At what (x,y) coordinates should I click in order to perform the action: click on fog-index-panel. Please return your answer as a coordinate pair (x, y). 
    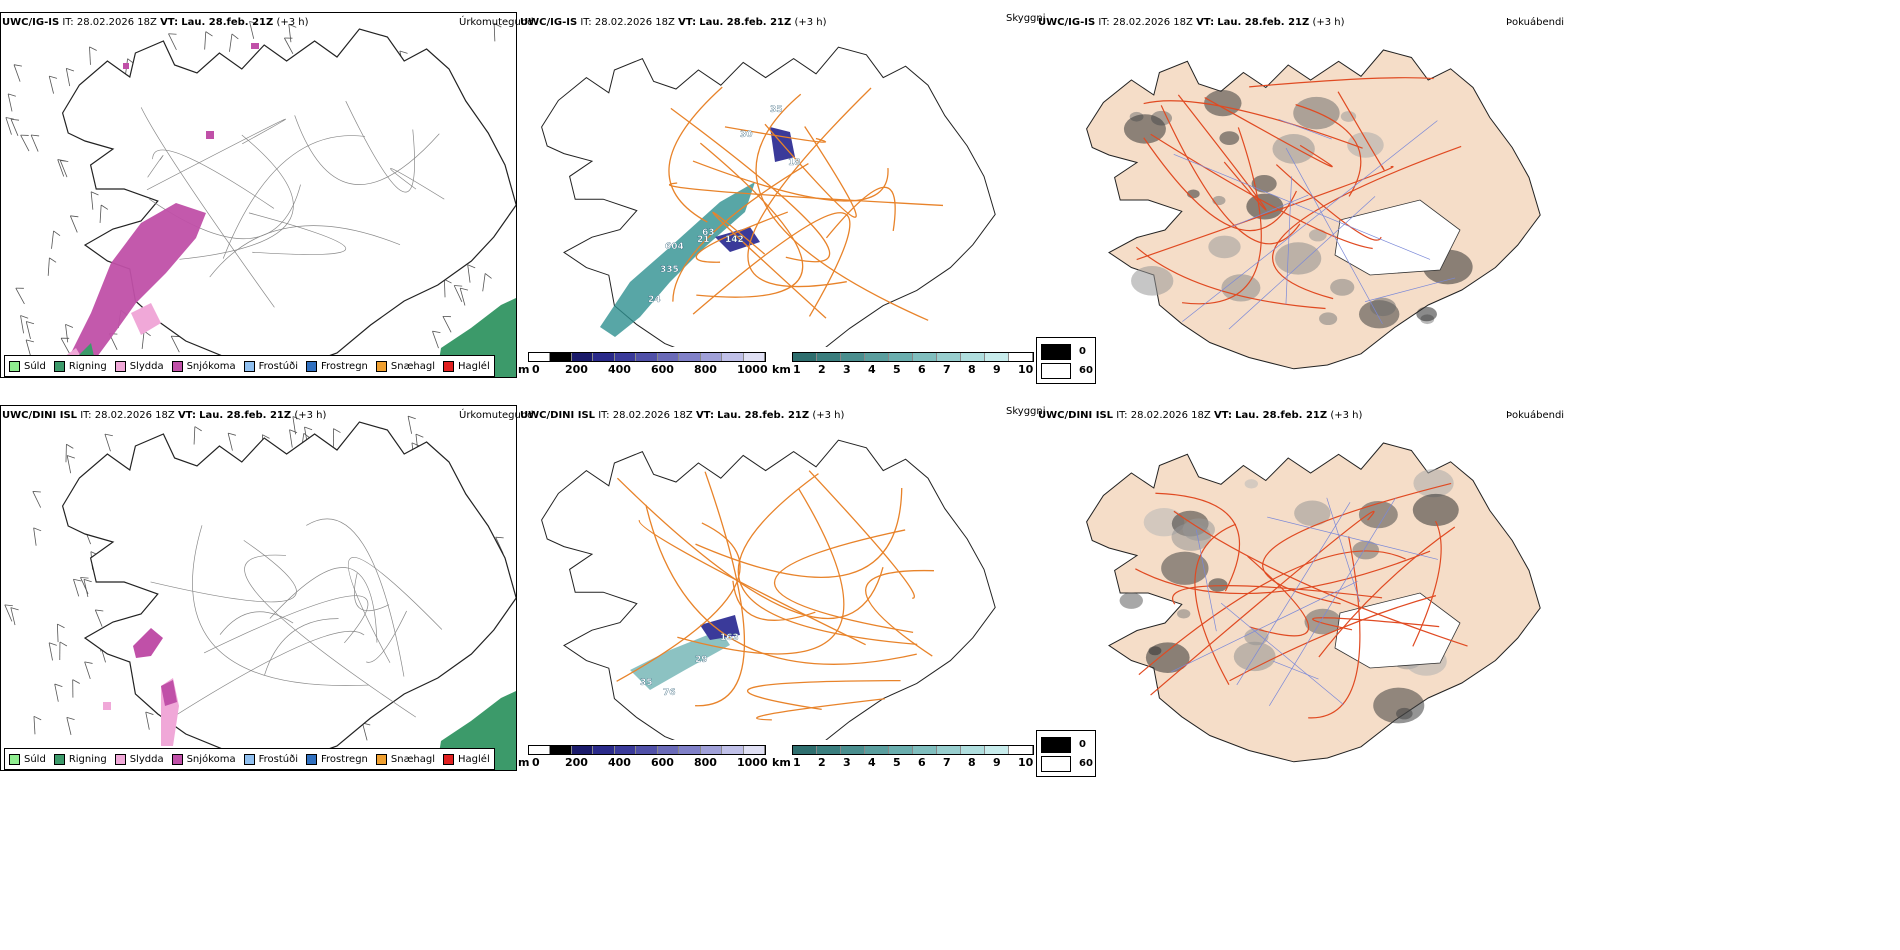
    Looking at the image, I should click on (1297, 211).